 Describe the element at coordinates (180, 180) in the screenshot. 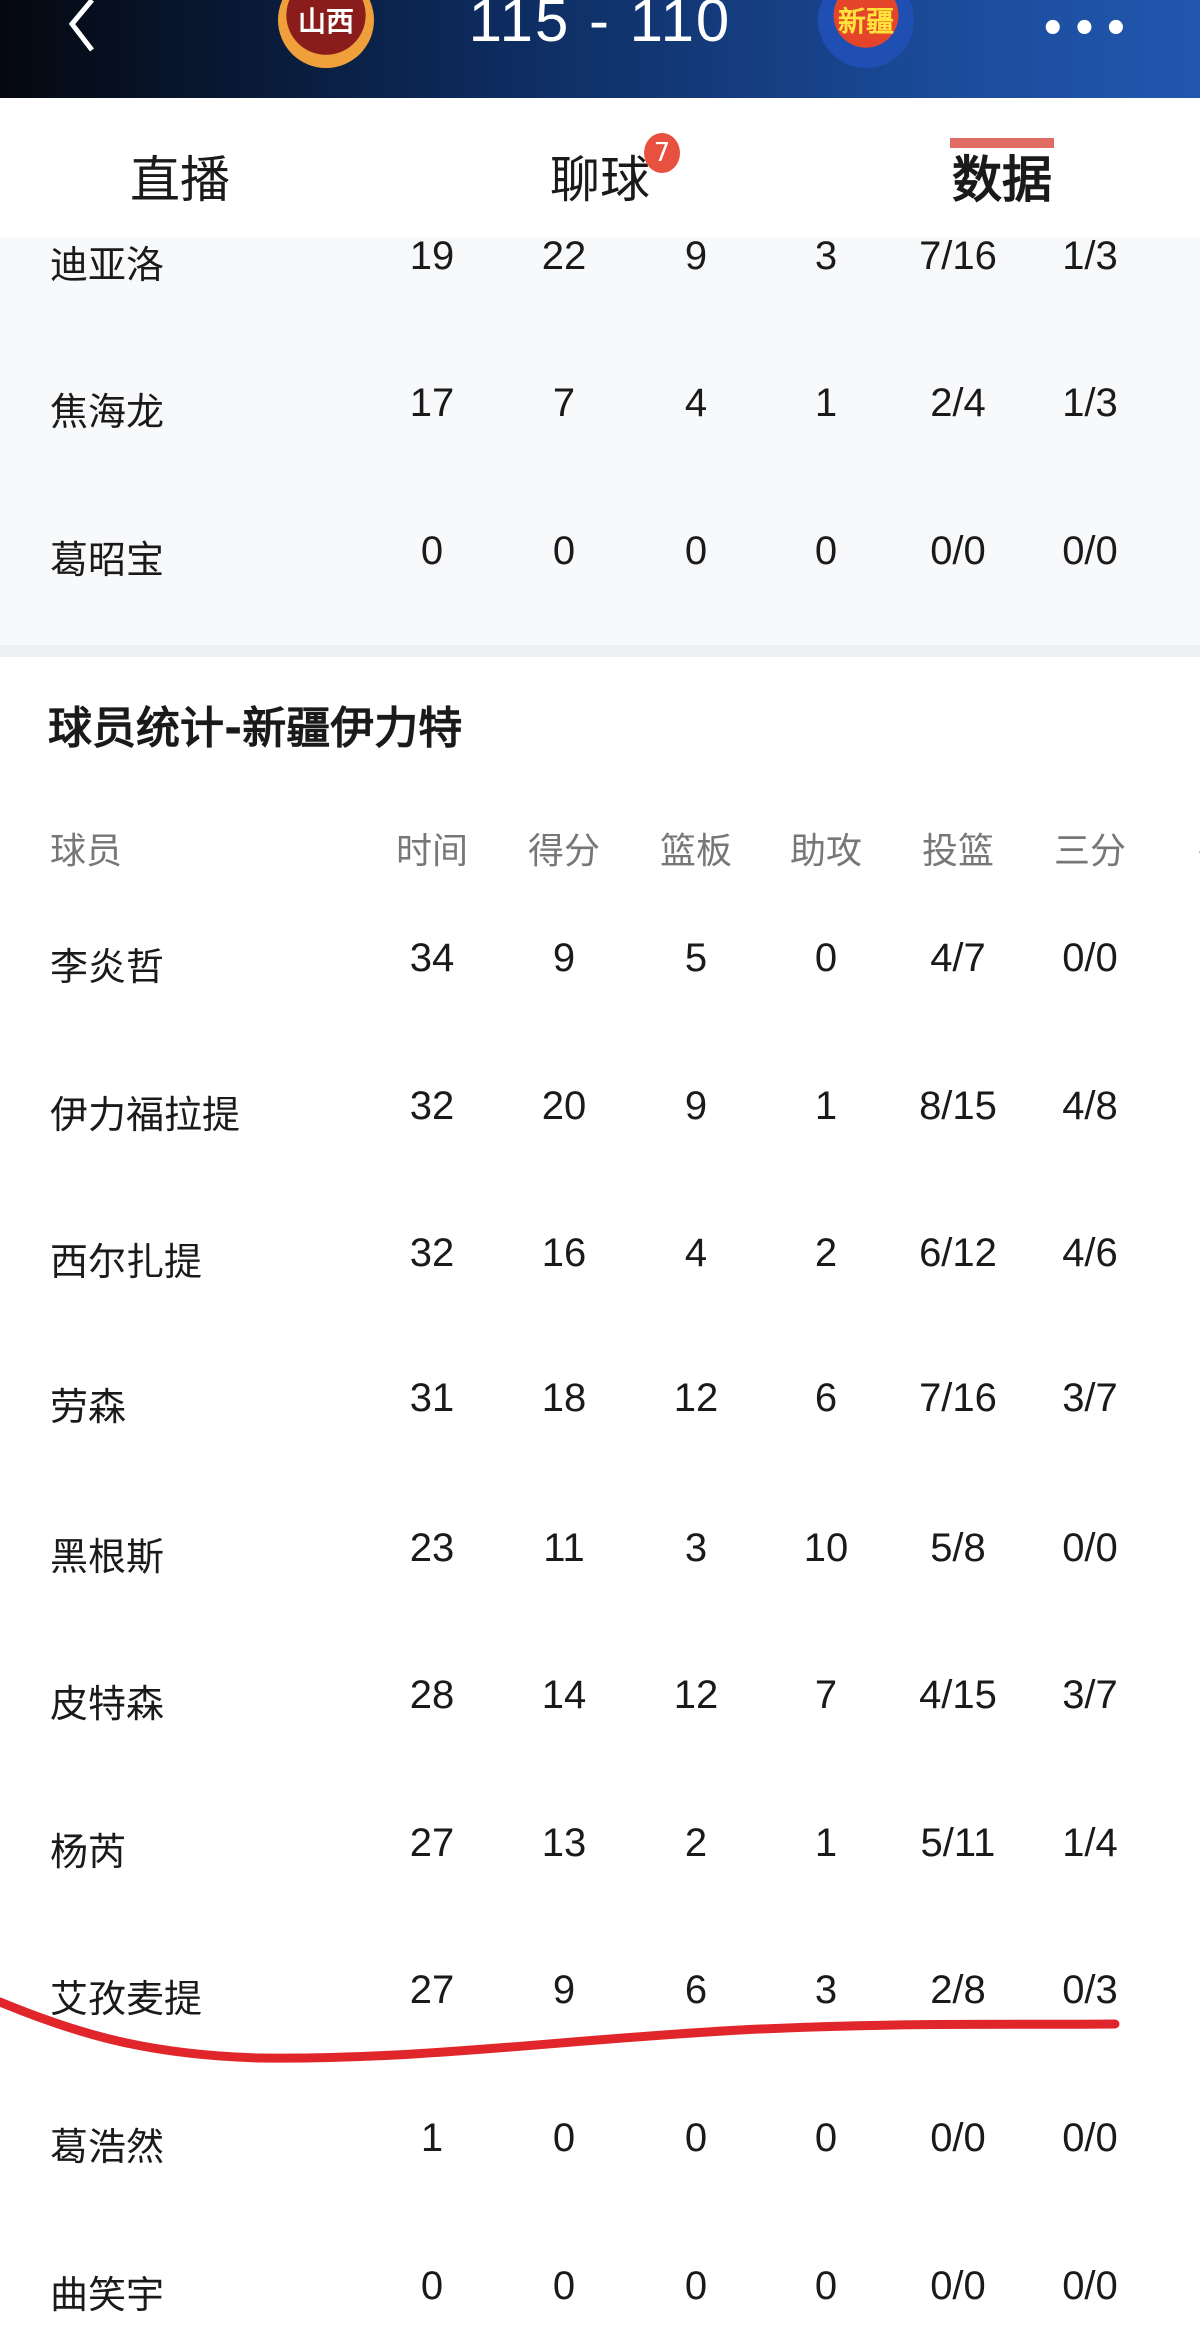

I see `tab-live: 直播` at that location.